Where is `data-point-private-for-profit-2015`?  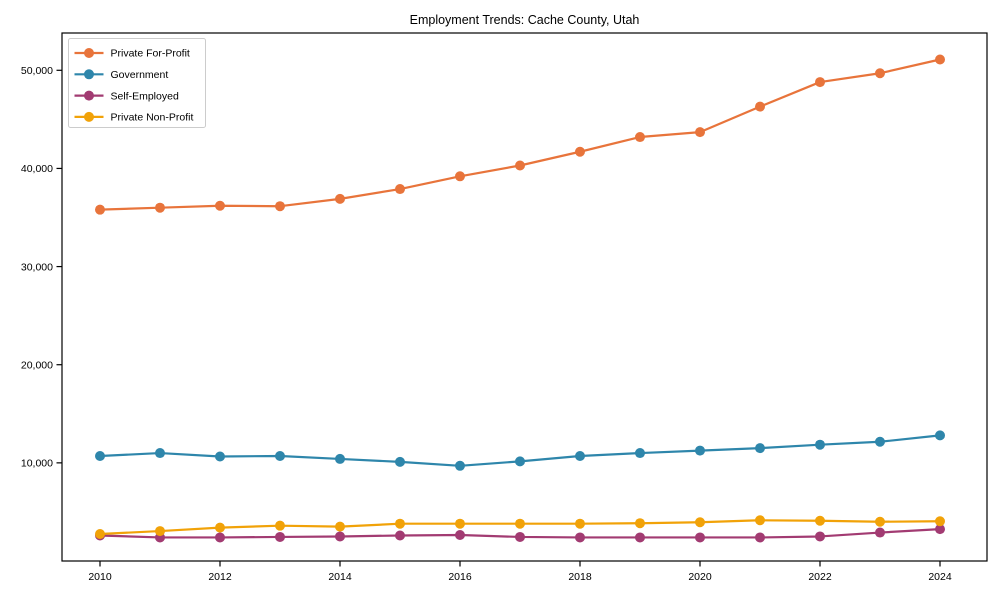 data-point-private-for-profit-2015 is located at coordinates (400, 189).